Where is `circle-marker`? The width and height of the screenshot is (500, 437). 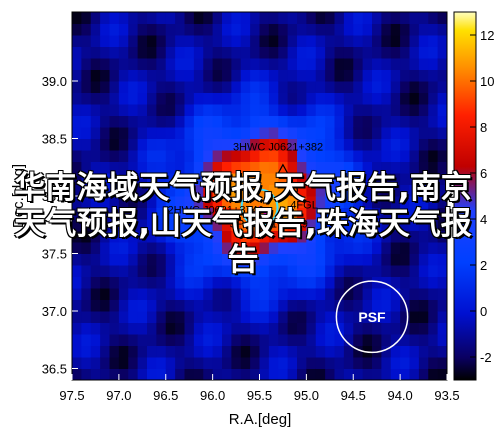 circle-marker is located at coordinates (292, 190).